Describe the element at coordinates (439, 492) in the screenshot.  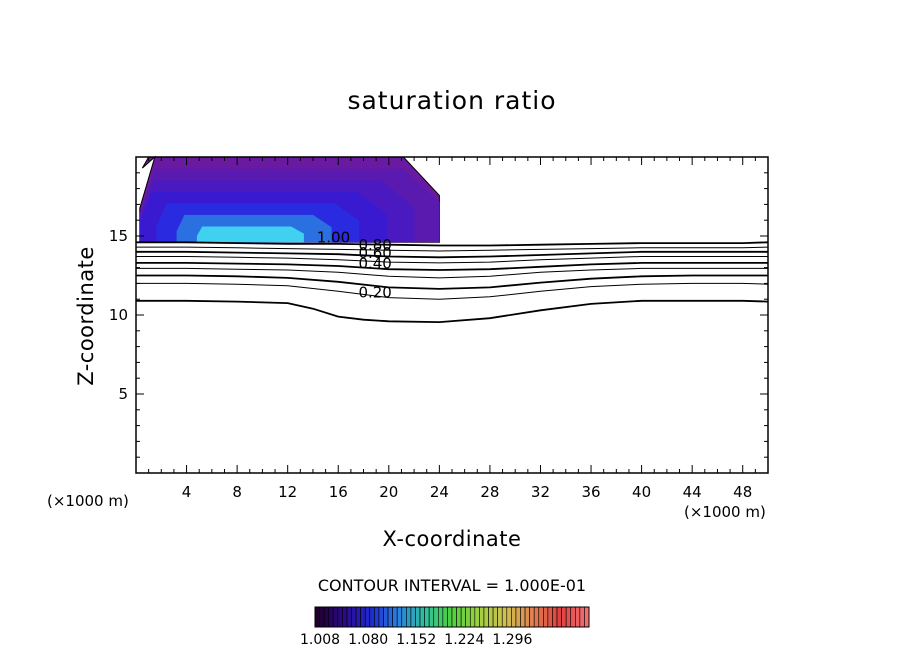
I see `x-tick-label: 24` at that location.